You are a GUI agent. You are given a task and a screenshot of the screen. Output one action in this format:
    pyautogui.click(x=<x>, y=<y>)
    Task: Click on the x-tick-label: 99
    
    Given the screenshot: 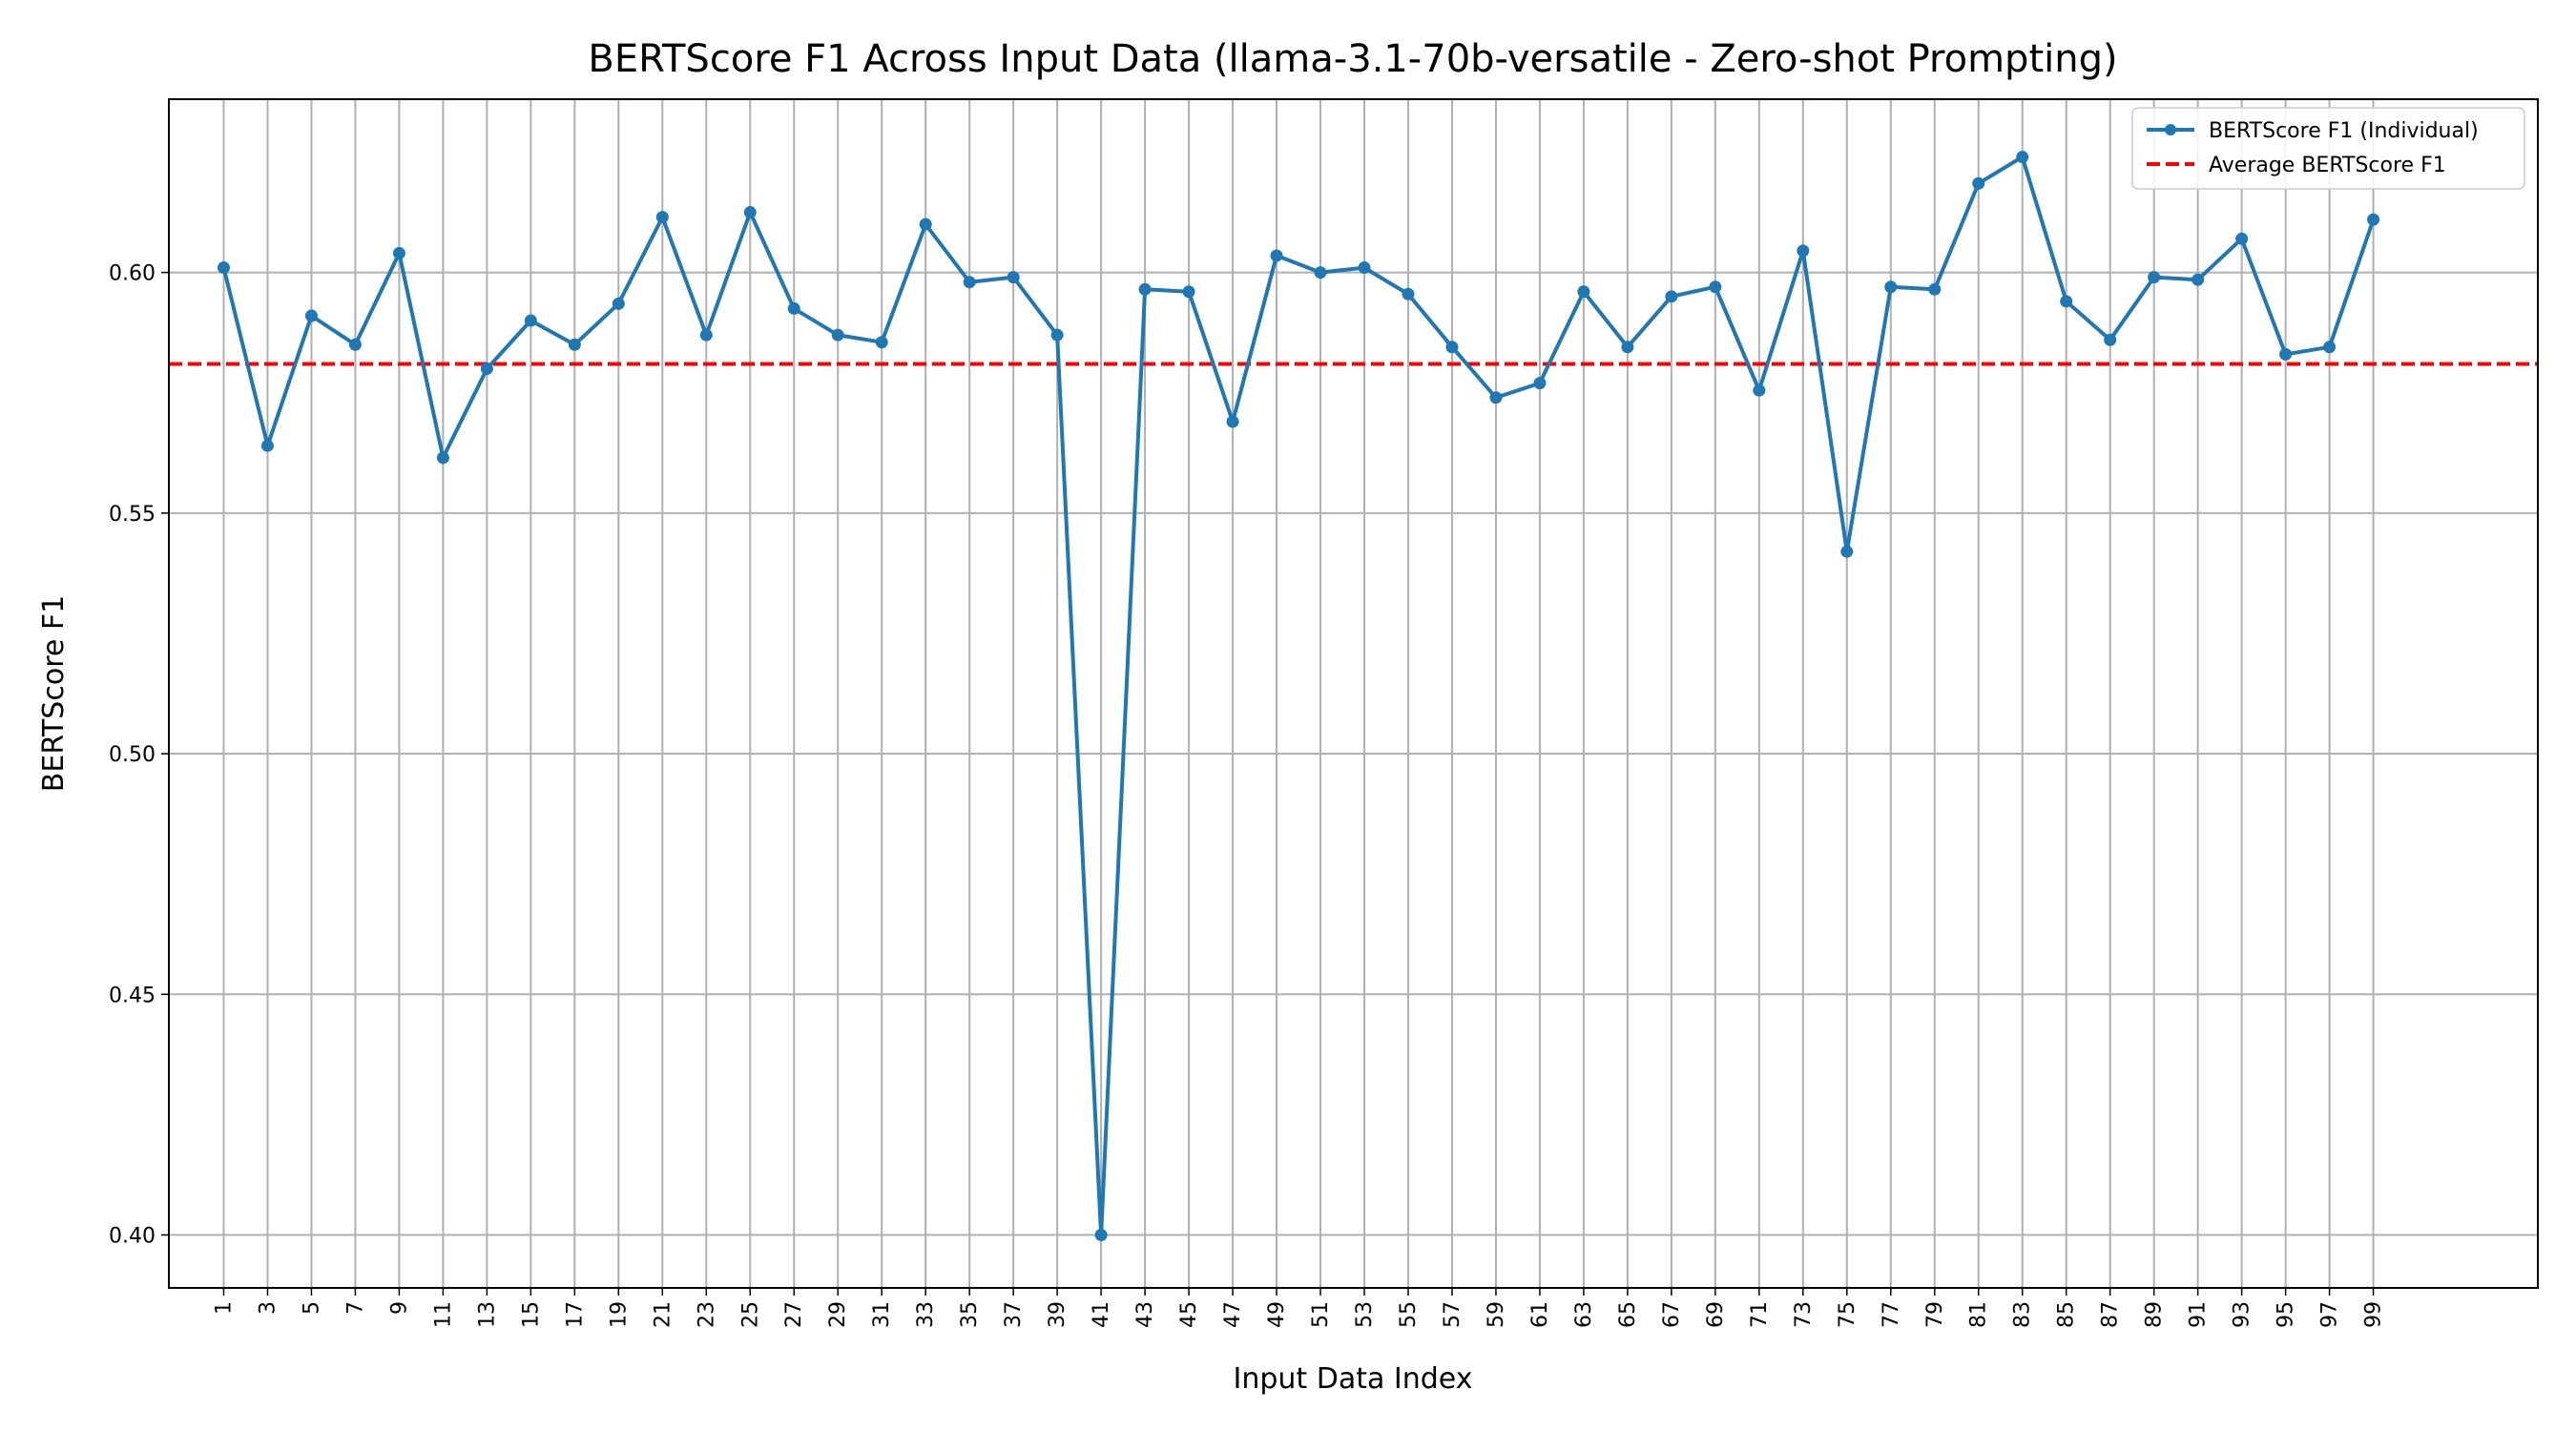 What is the action you would take?
    pyautogui.click(x=2374, y=1314)
    